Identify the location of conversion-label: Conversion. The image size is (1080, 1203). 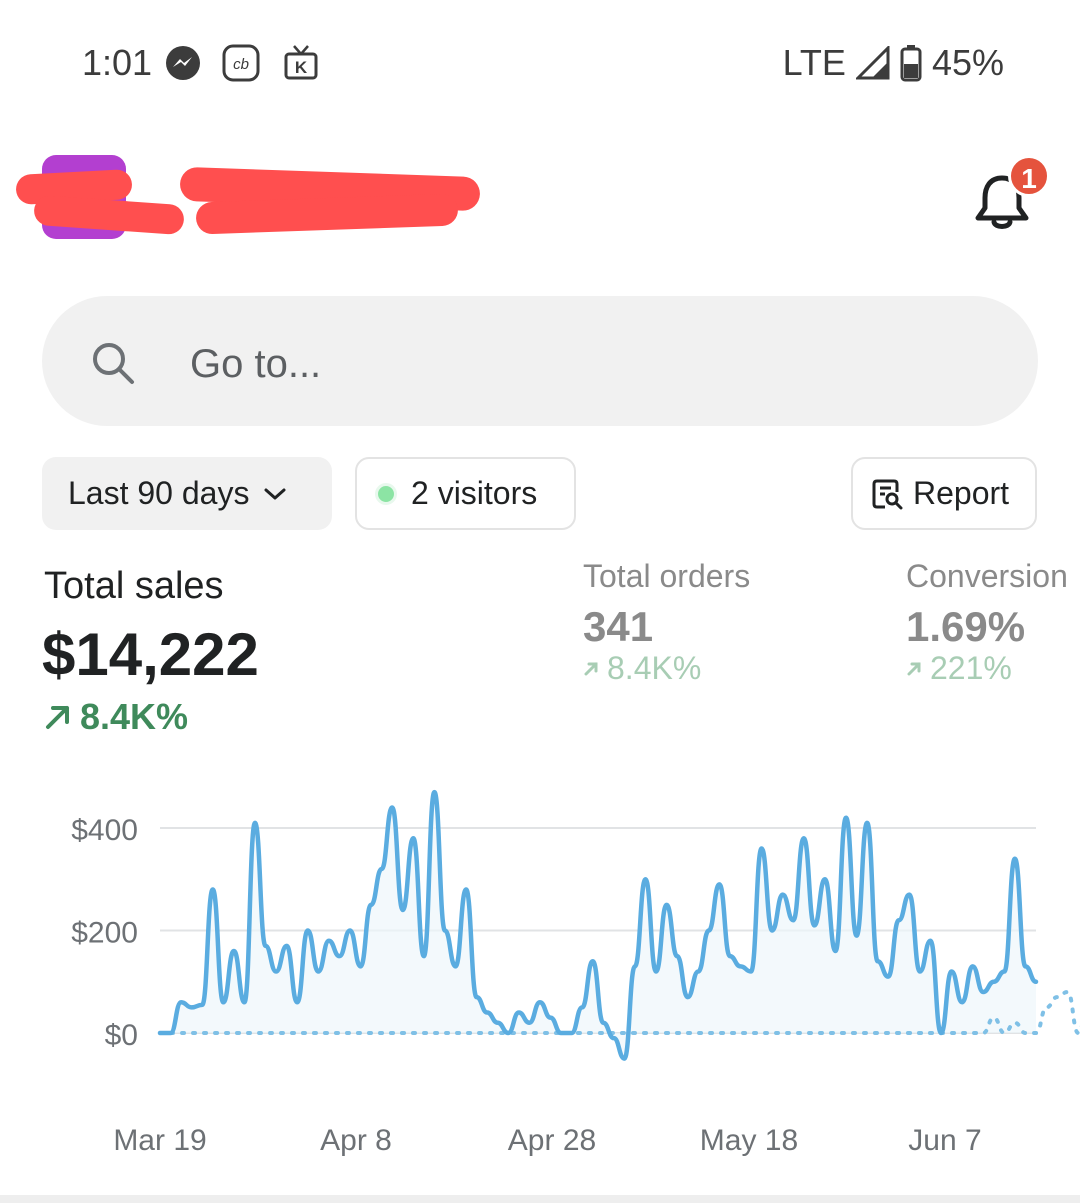
(987, 576).